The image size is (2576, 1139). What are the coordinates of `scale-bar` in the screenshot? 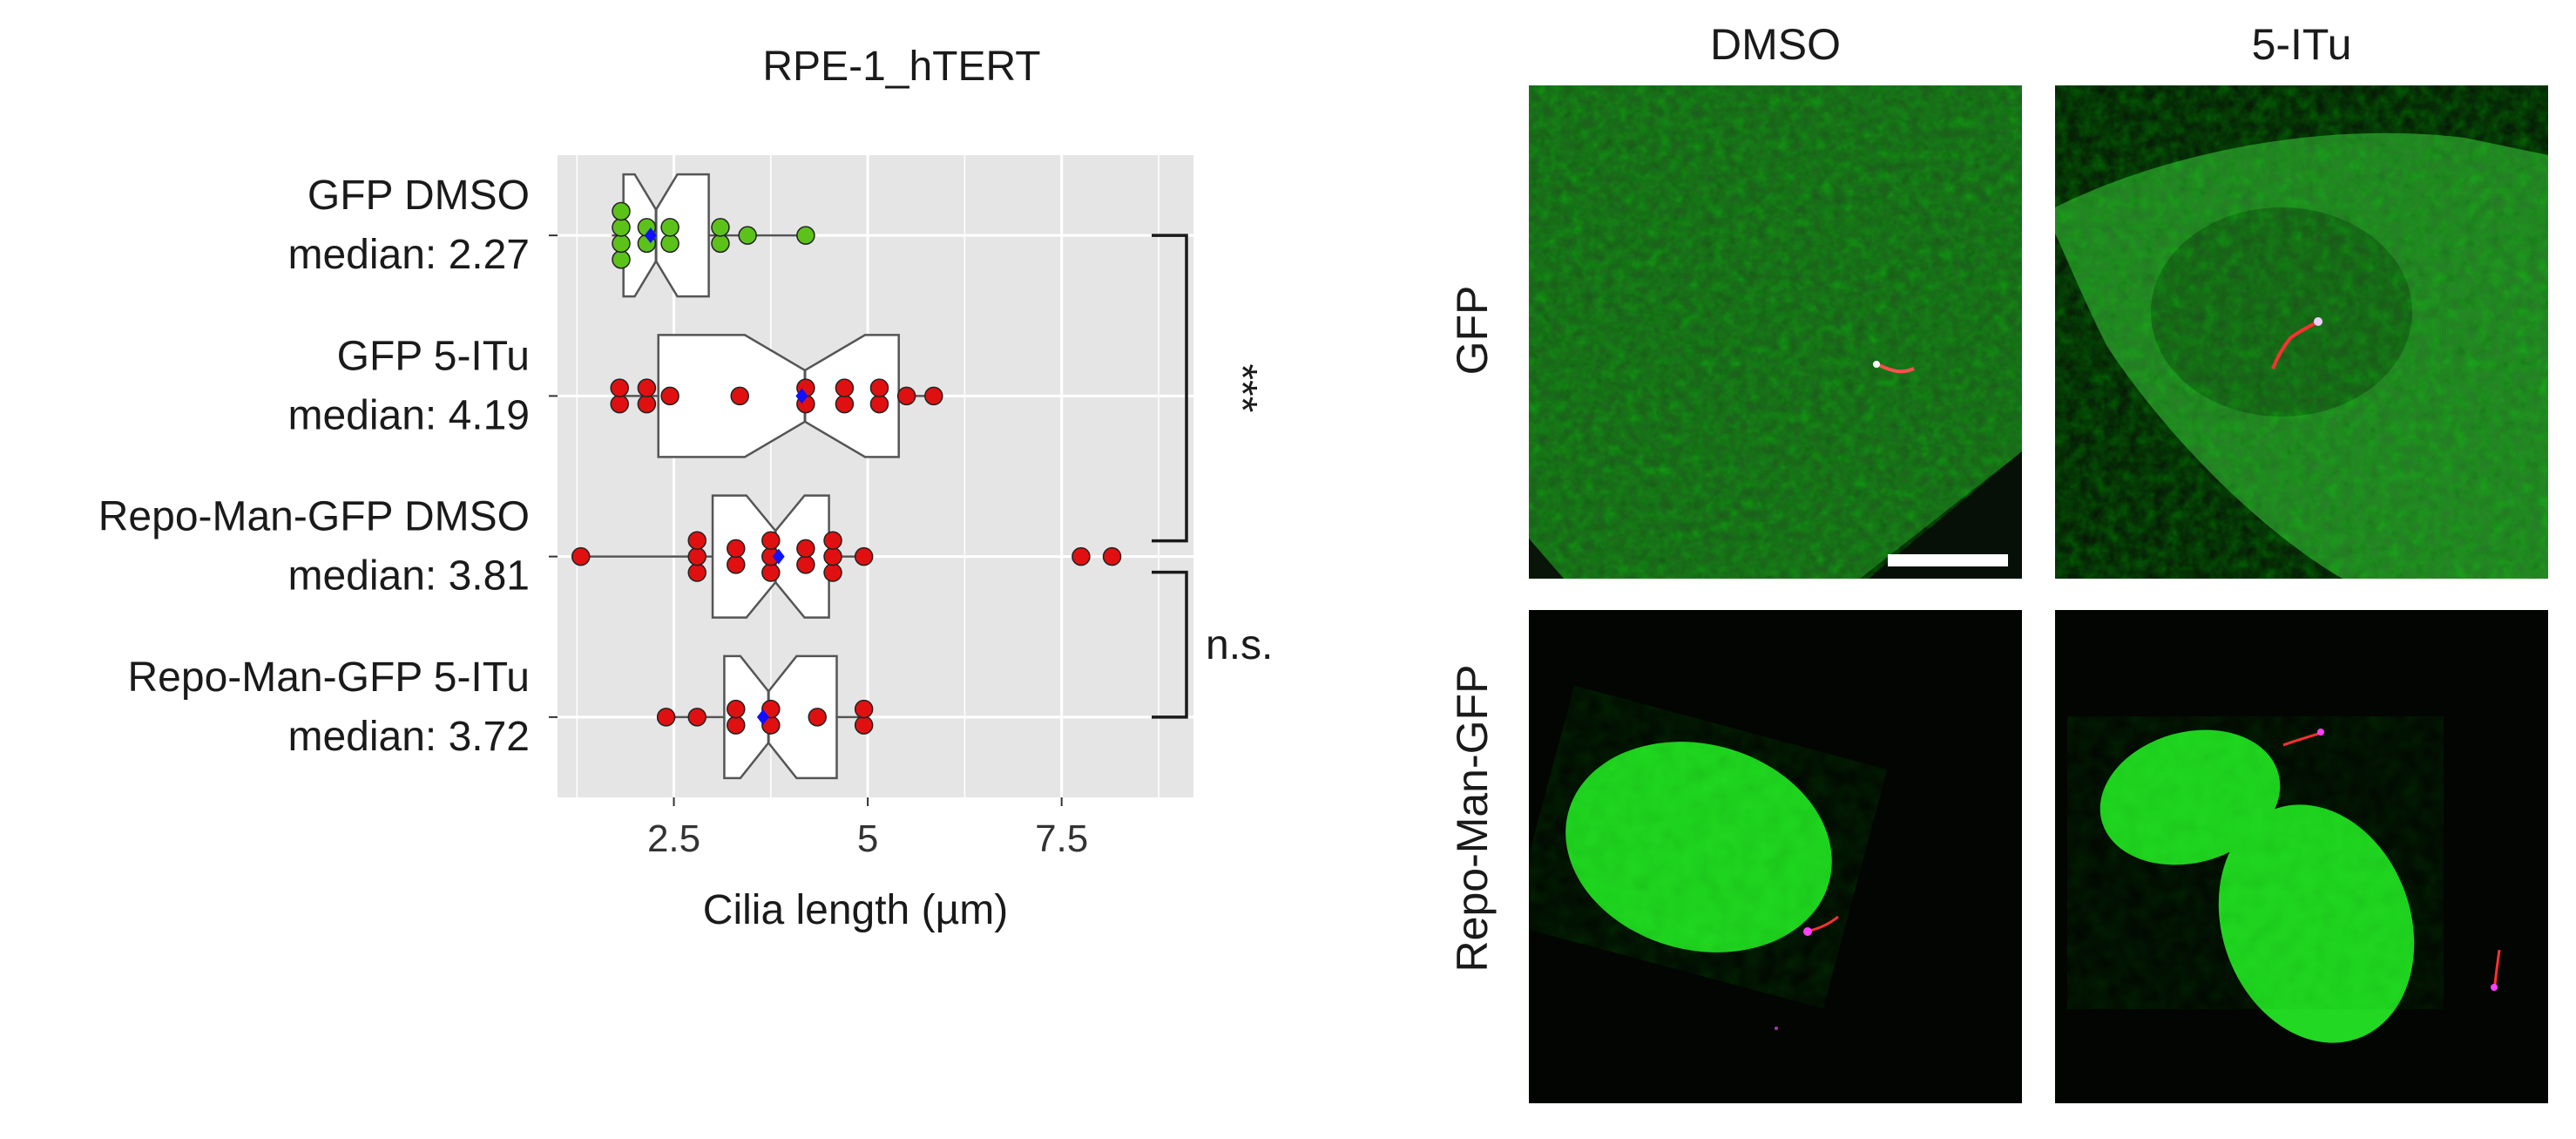 It's located at (1948, 560).